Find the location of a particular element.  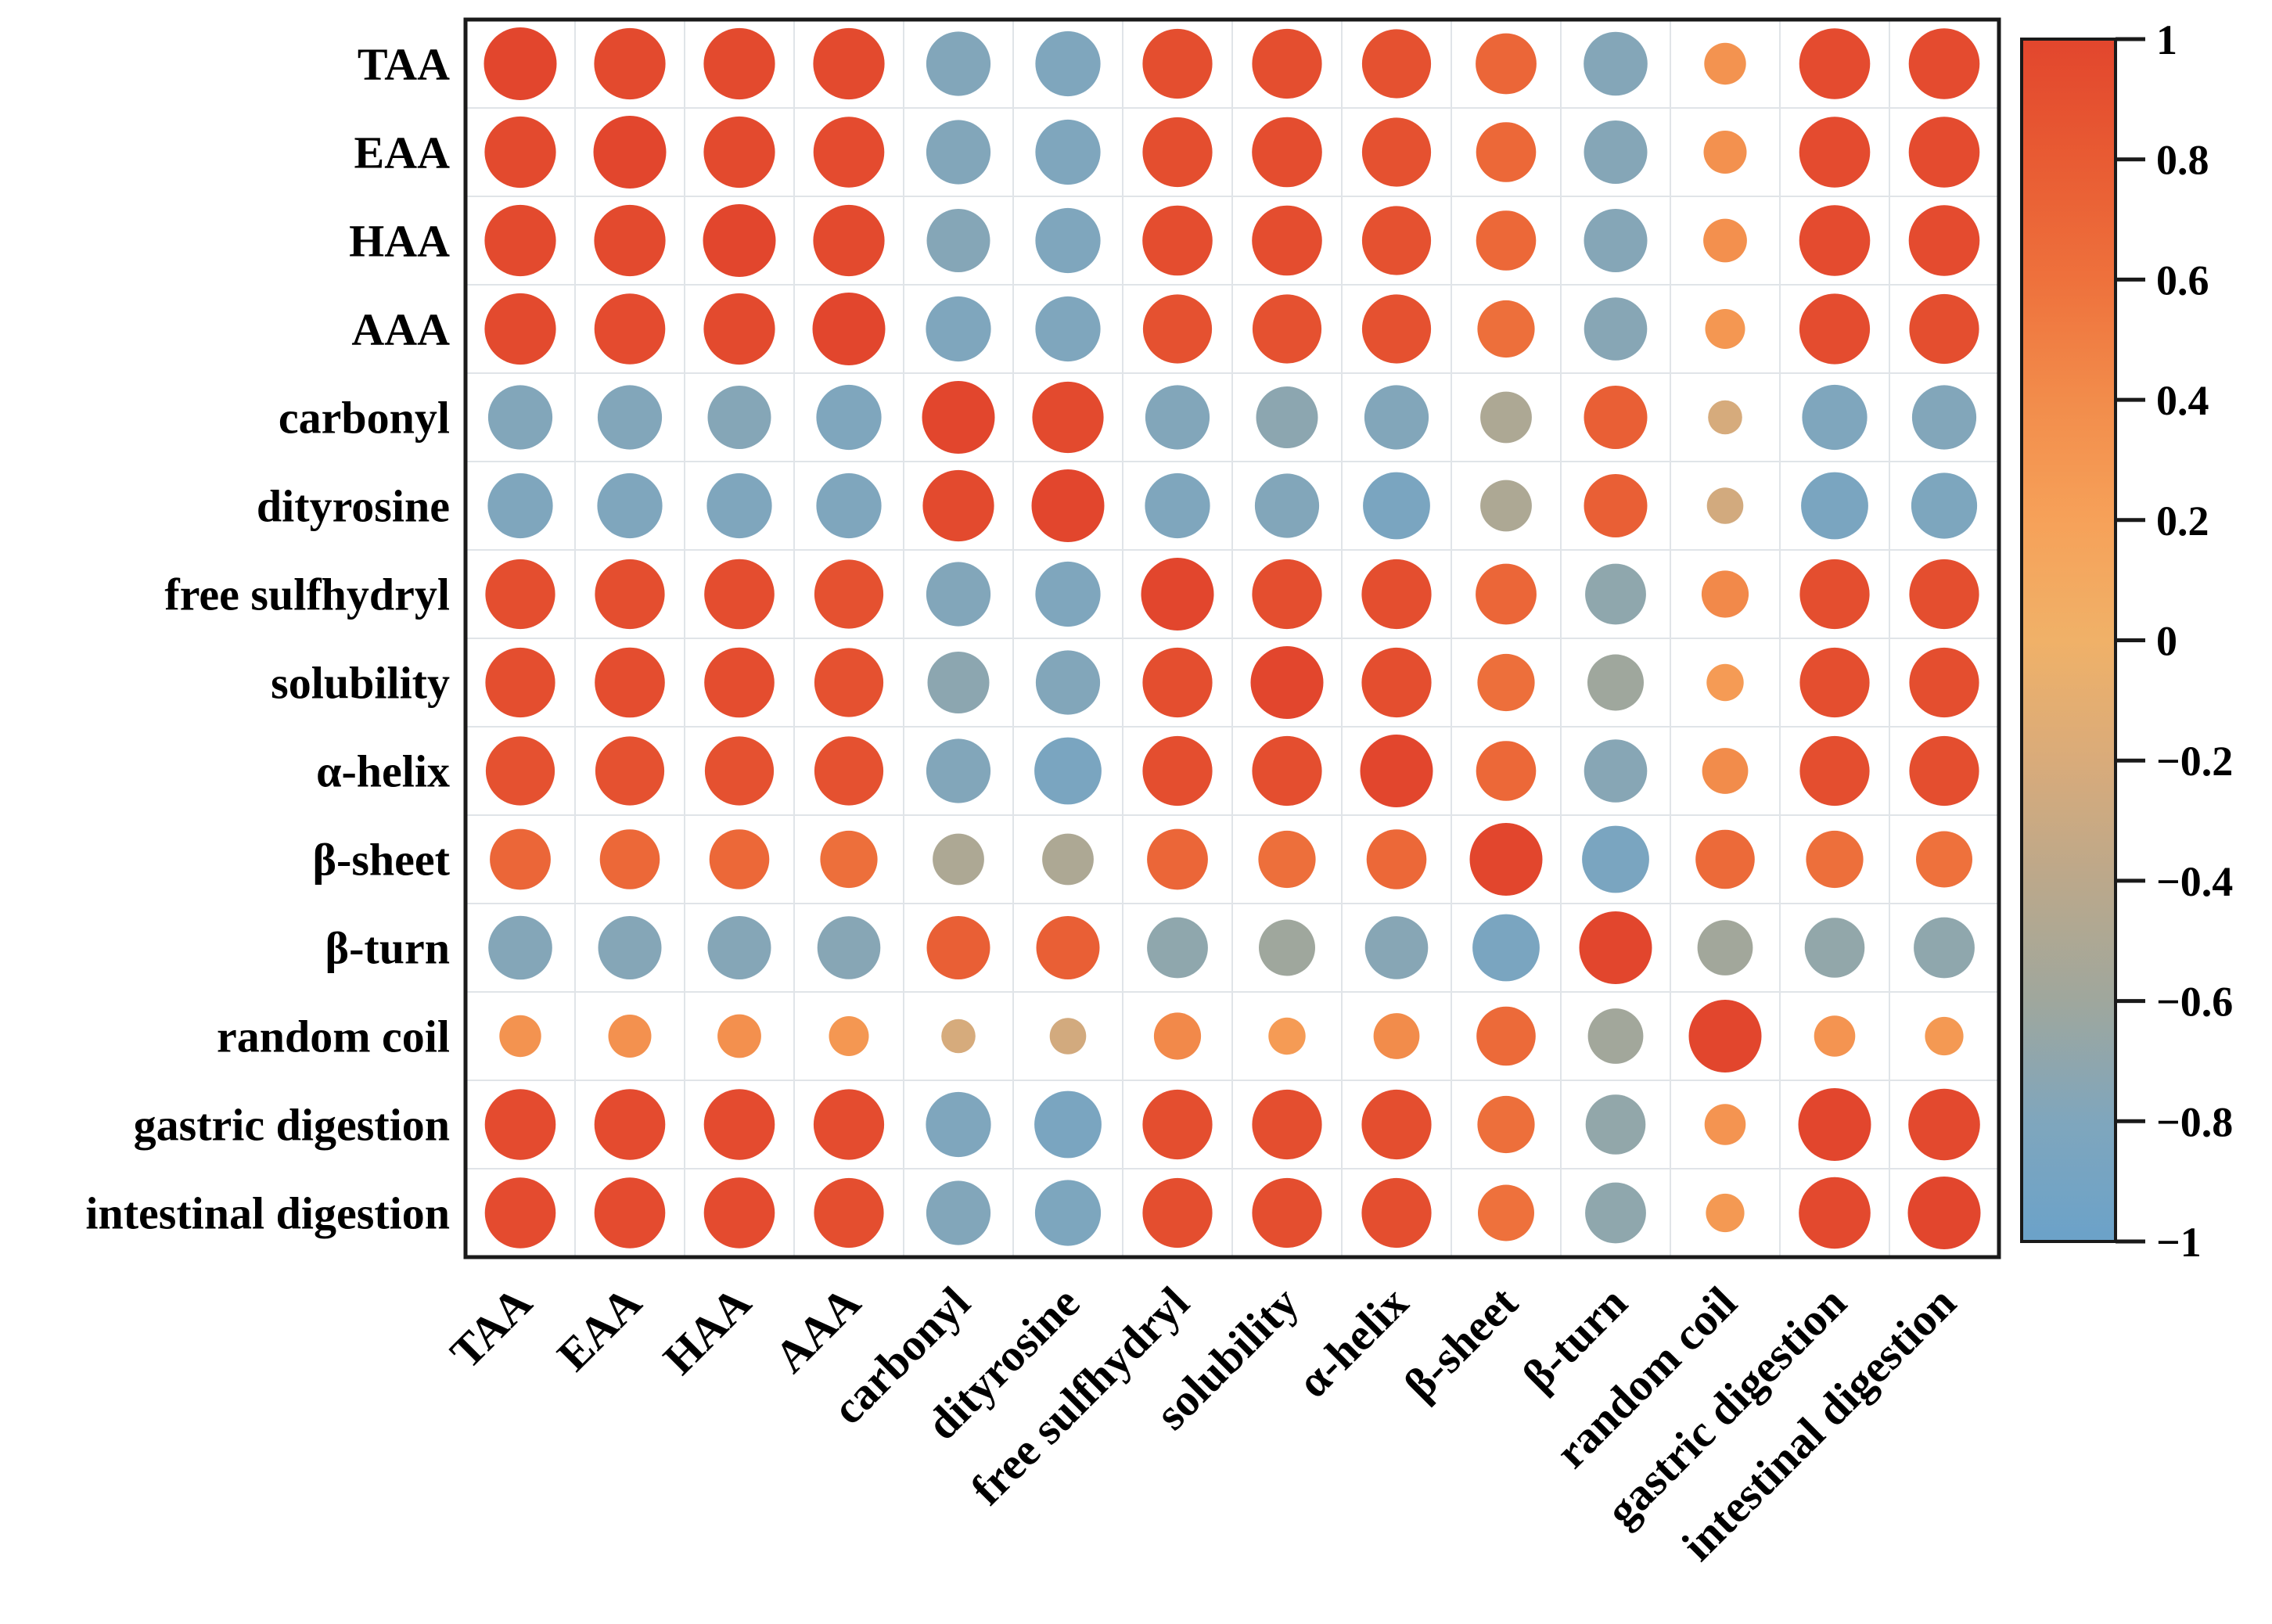

colorbar-tick-label: 0.2 is located at coordinates (2182, 521).